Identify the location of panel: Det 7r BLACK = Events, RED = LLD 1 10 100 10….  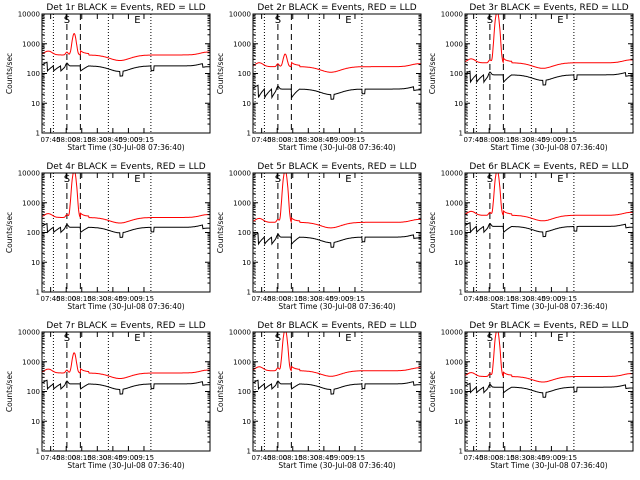
(108, 395).